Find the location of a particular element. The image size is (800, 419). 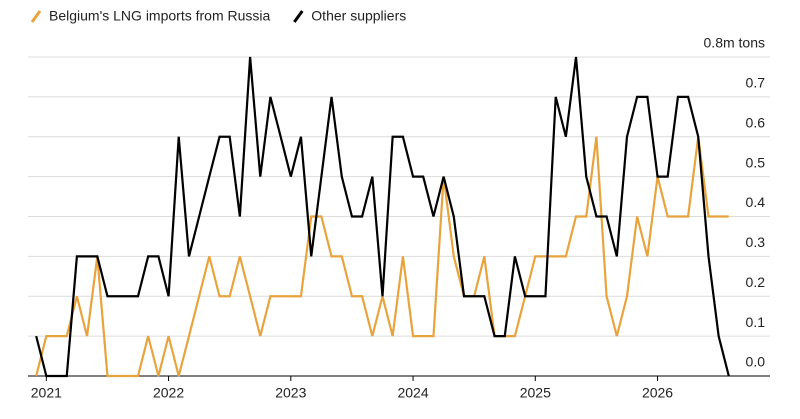

y-tick-label: 0.0 is located at coordinates (756, 362).